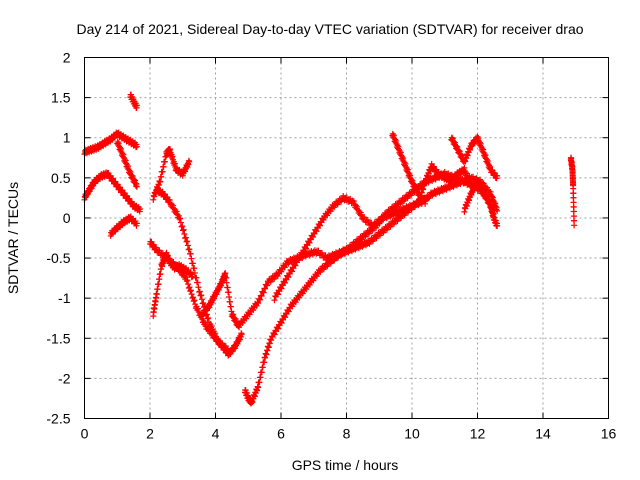 This screenshot has height=480, width=640. I want to click on x-tick-label: 8, so click(347, 434).